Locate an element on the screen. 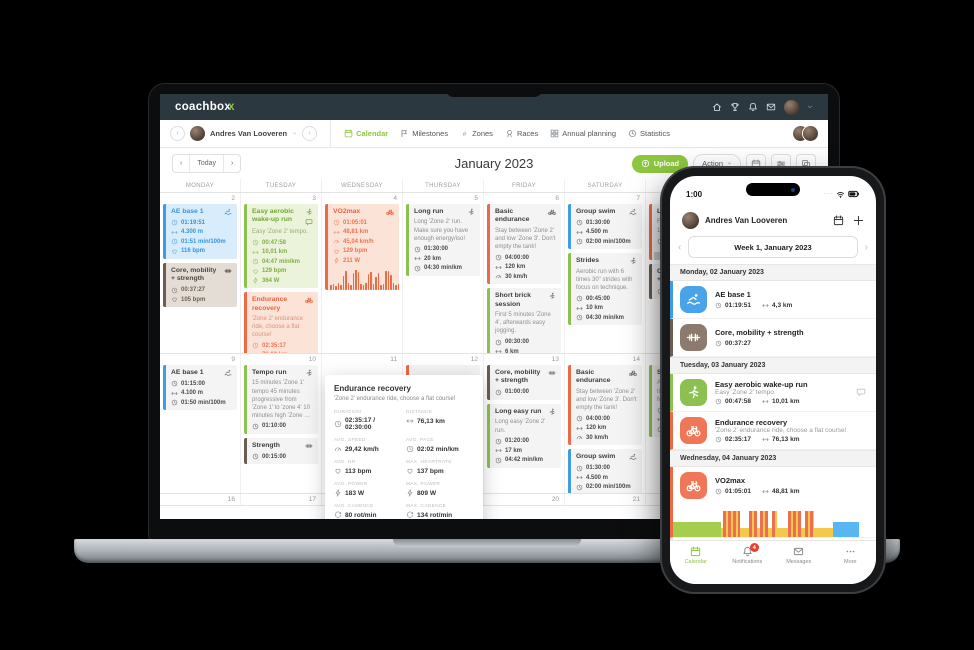 The image size is (974, 650). home-icon is located at coordinates (717, 107).